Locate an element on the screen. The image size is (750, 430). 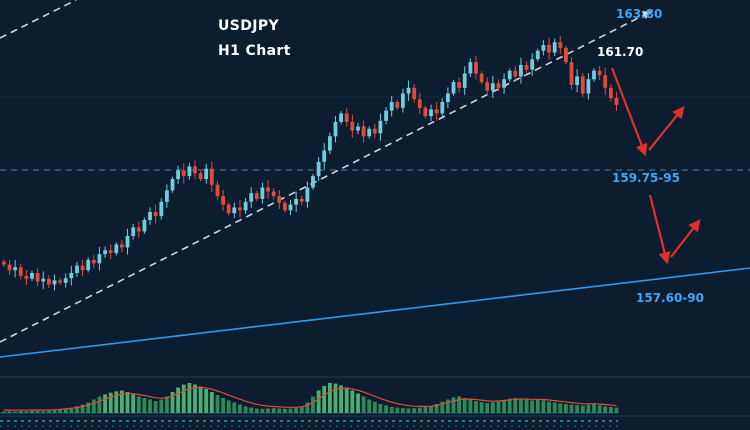
price-annotation-label: 157.60-90 is located at coordinates (670, 298).